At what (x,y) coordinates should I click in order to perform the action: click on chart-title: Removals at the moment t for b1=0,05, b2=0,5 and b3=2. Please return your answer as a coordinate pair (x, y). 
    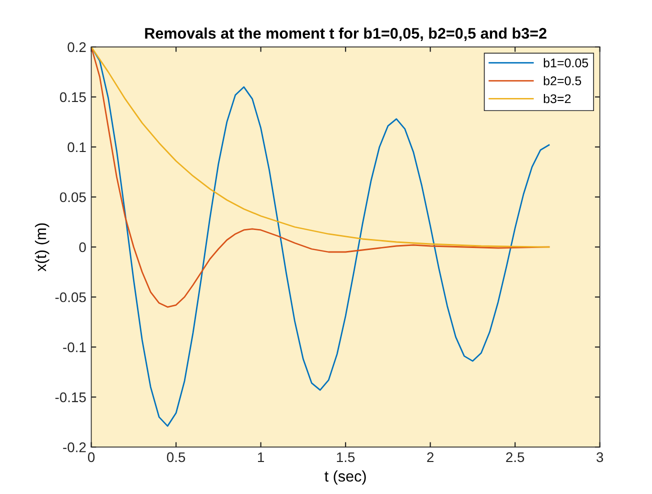
    Looking at the image, I should click on (345, 34).